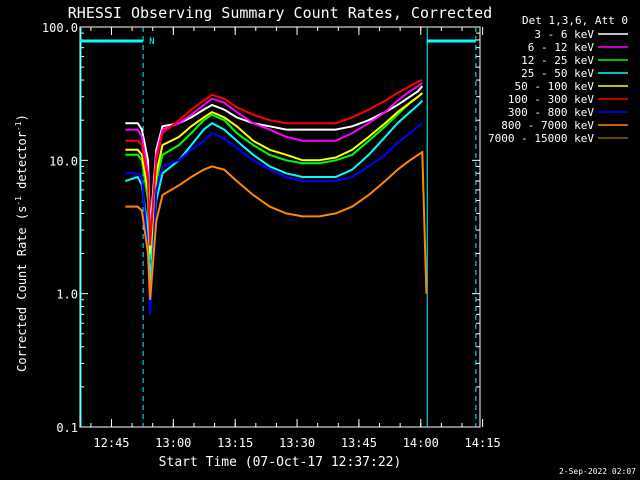 The width and height of the screenshot is (640, 480). I want to click on legend-label: 12 - 25 keV, so click(557, 60).